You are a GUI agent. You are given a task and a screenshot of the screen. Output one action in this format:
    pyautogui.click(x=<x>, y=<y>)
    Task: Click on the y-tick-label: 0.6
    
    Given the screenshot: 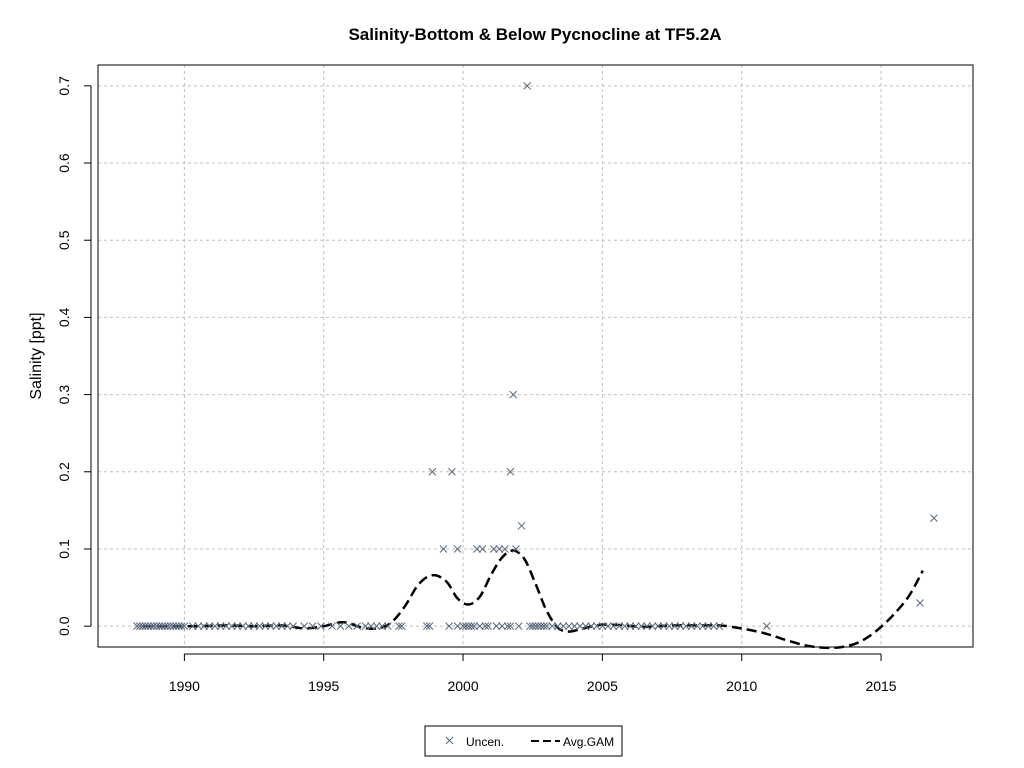 What is the action you would take?
    pyautogui.click(x=64, y=163)
    